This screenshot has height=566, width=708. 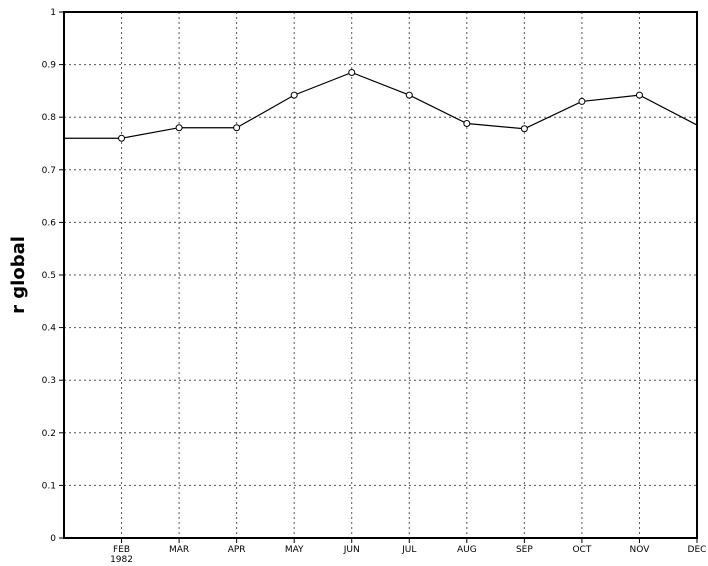 What do you see at coordinates (581, 550) in the screenshot?
I see `x-tick-label: OCT` at bounding box center [581, 550].